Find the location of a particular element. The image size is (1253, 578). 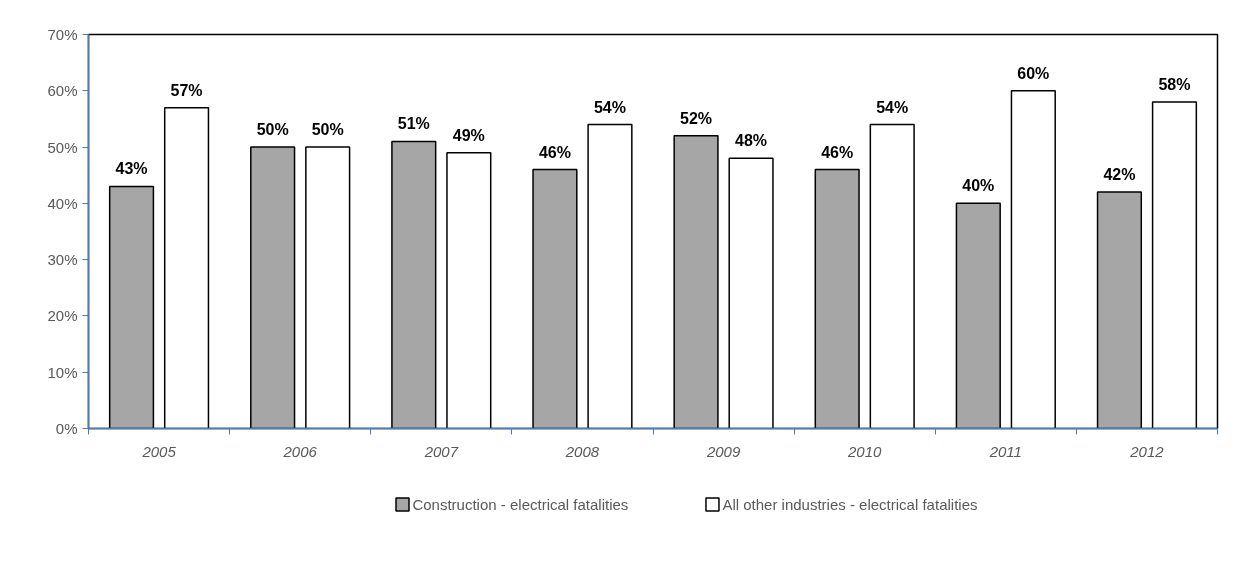

data-label: 51% is located at coordinates (413, 124).